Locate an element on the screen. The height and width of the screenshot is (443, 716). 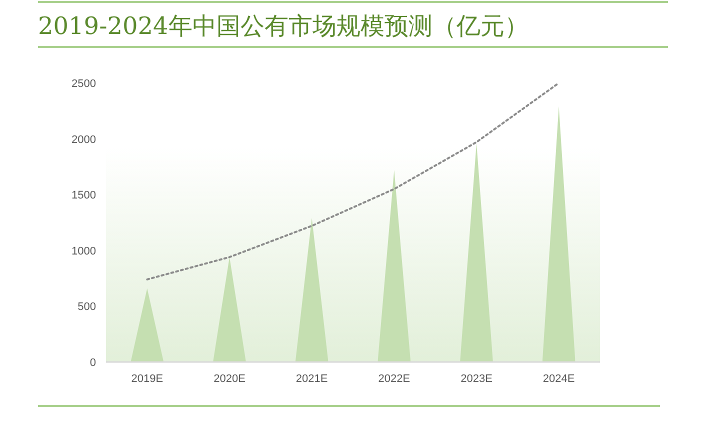
y-tick-label: 1000 is located at coordinates (84, 251).